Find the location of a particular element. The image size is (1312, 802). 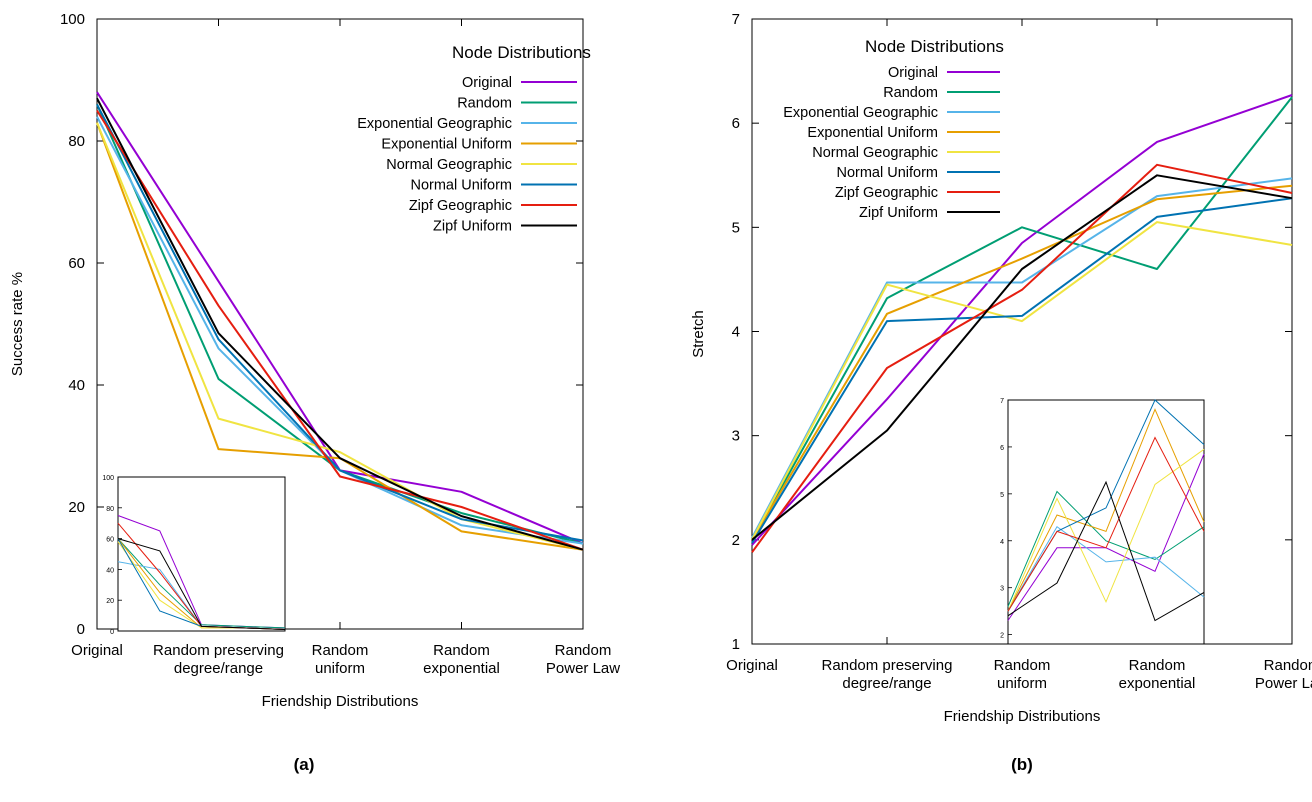

y-tick-label: 2 is located at coordinates (736, 540).